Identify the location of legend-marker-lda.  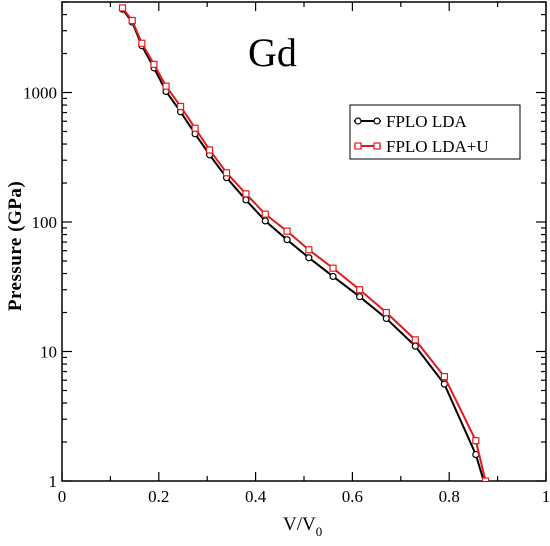
(358, 121).